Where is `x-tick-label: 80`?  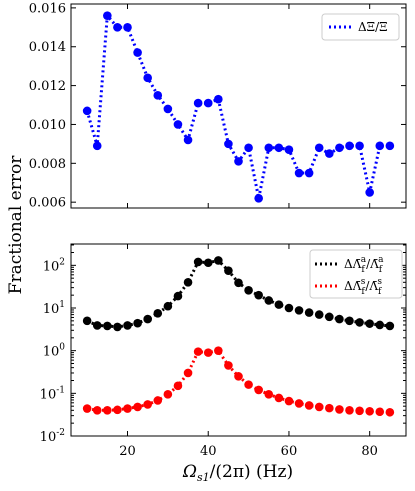
x-tick-label: 80 is located at coordinates (369, 451).